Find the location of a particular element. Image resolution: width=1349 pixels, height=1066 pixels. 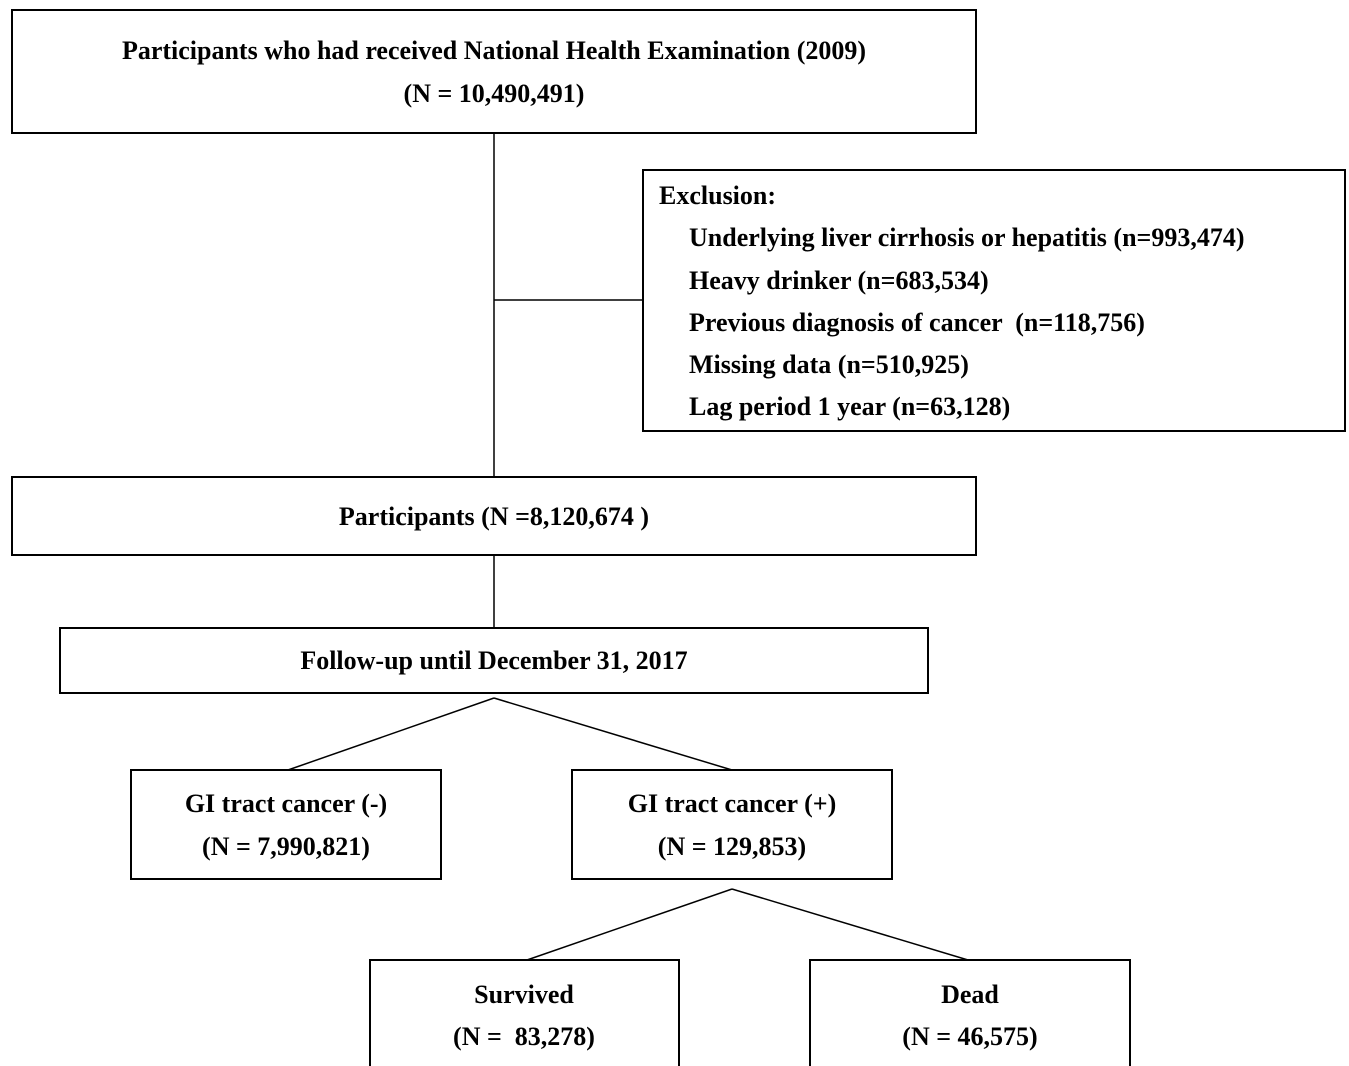

box-text: Follow-up until December 31, 2017 is located at coordinates (493, 660).